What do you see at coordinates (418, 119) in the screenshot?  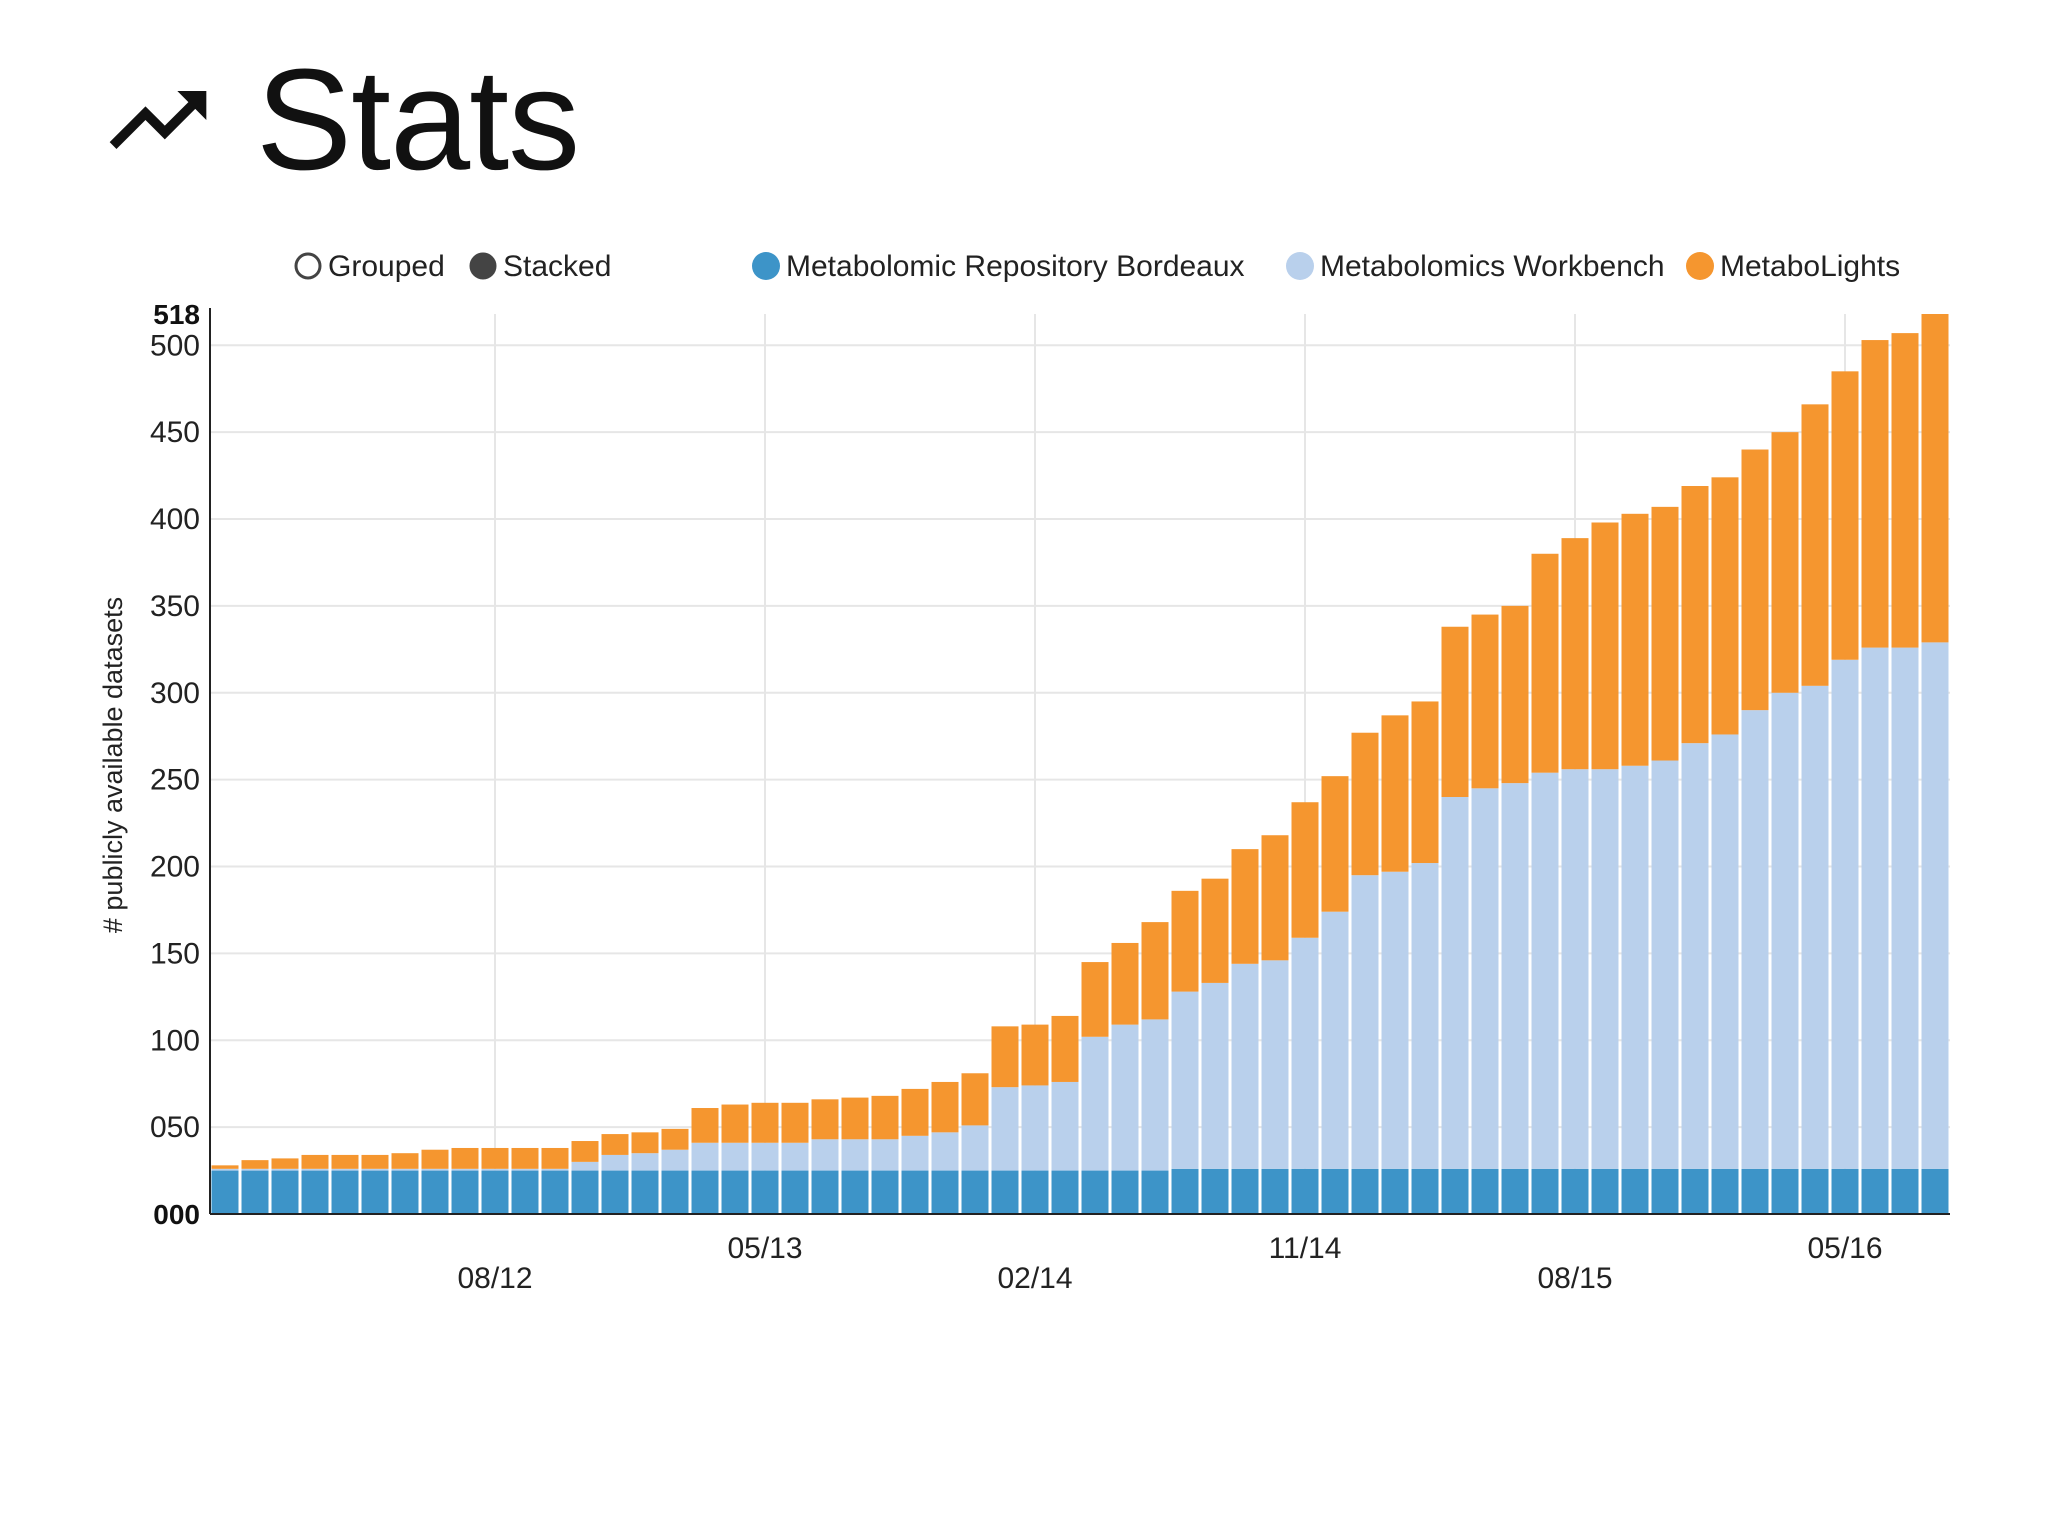 I see `page-title: Stats` at bounding box center [418, 119].